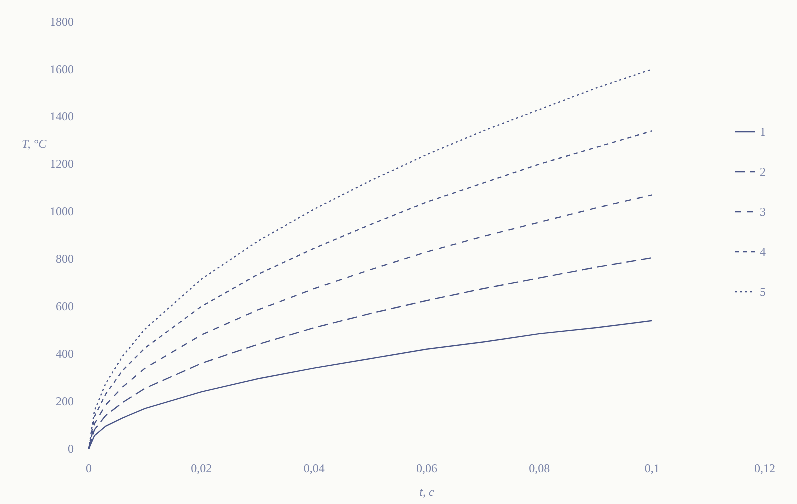  What do you see at coordinates (427, 469) in the screenshot?
I see `x-tick-label: 0,06` at bounding box center [427, 469].